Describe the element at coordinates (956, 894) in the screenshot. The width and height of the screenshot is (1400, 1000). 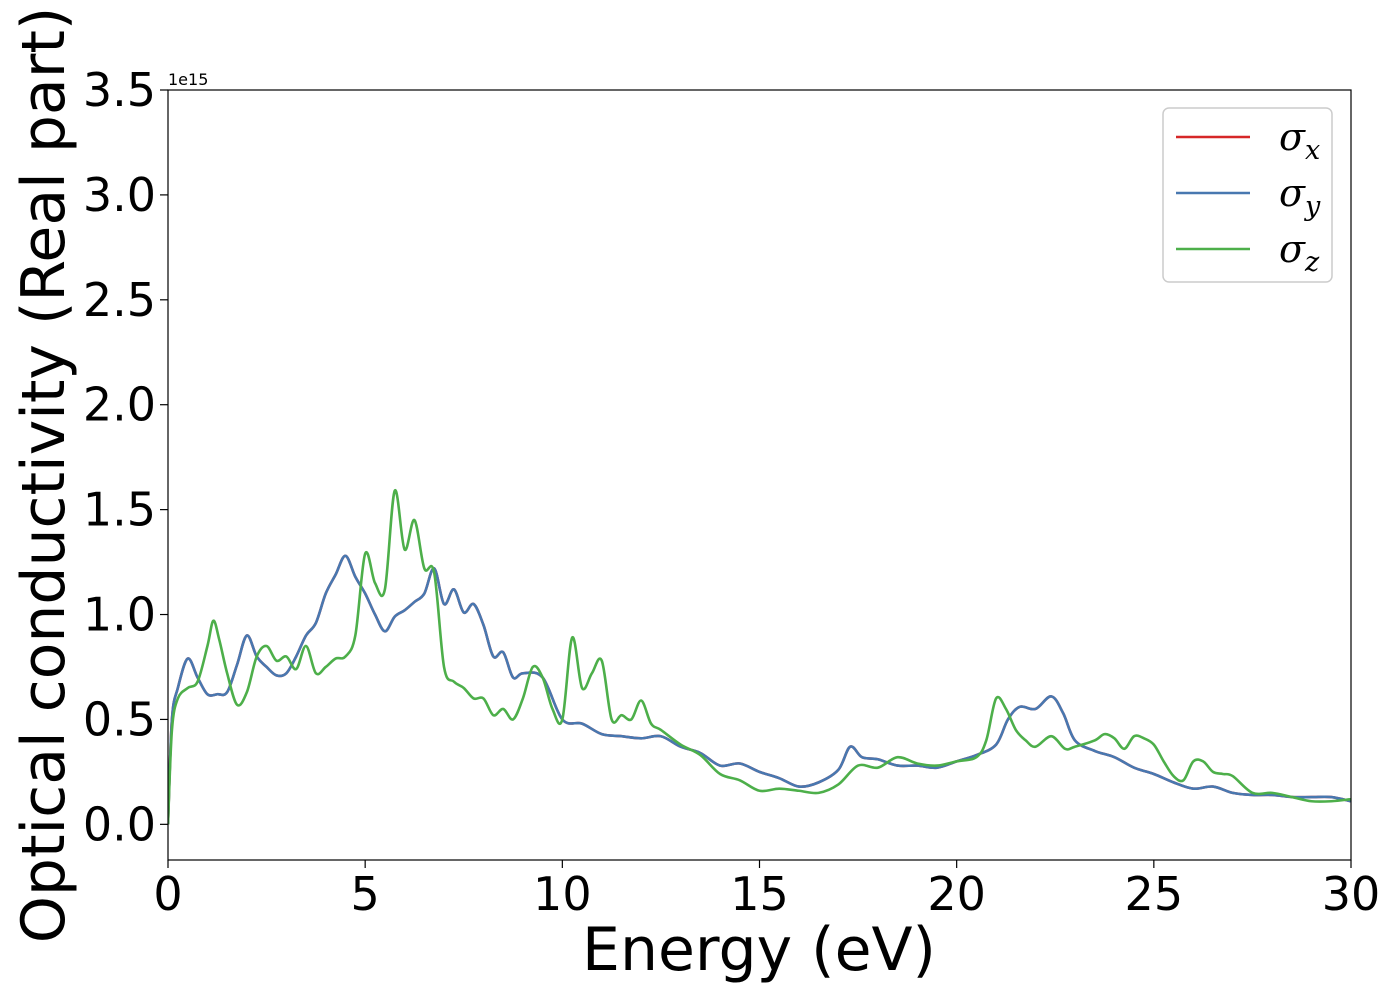
I see `x-tick-label: 20` at that location.